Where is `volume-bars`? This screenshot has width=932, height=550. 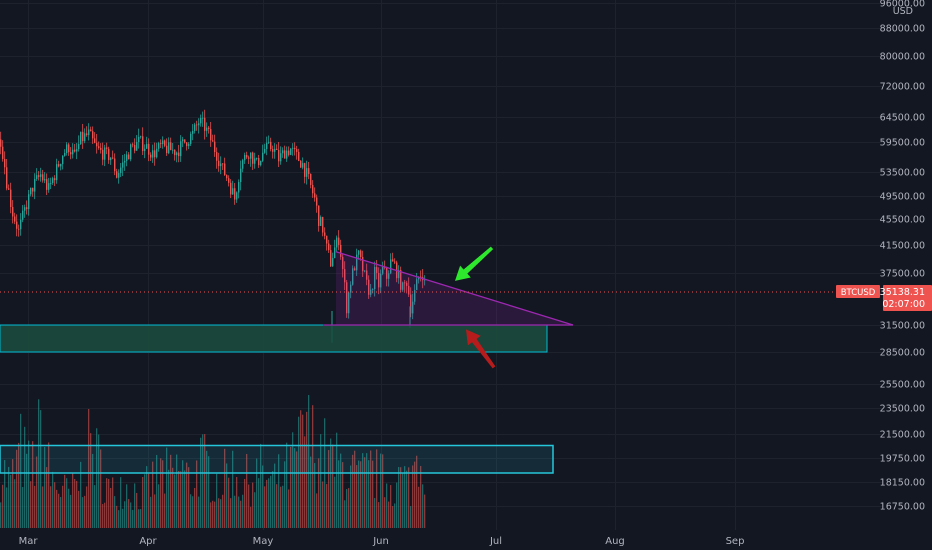
volume-bars is located at coordinates (213, 461).